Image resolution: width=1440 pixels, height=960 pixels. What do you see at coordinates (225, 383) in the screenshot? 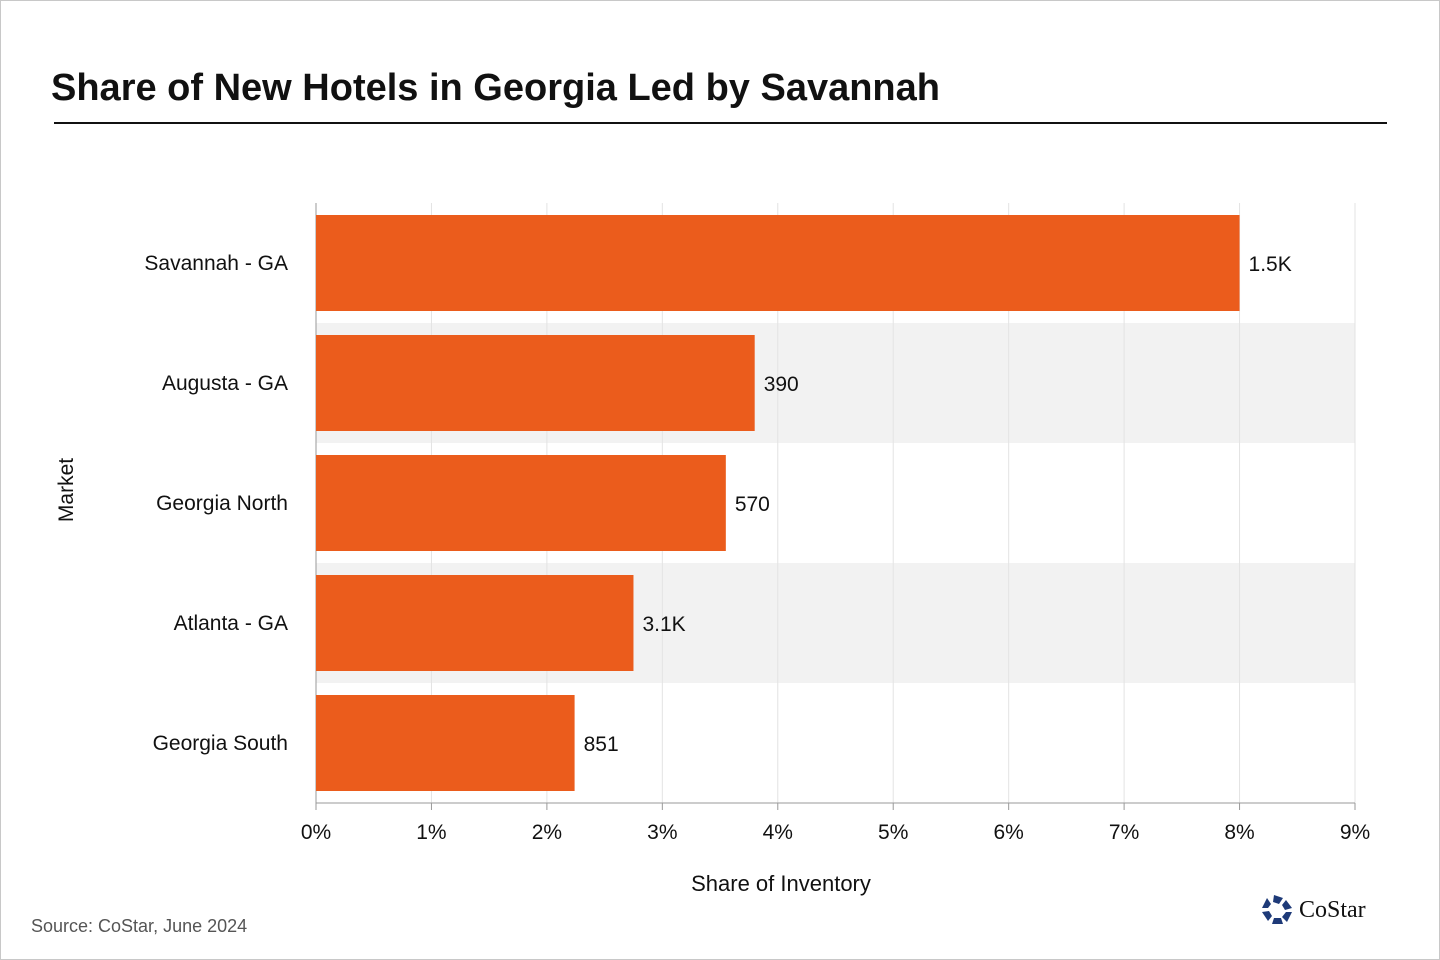
I see `y-tick-label: Augusta - GA` at bounding box center [225, 383].